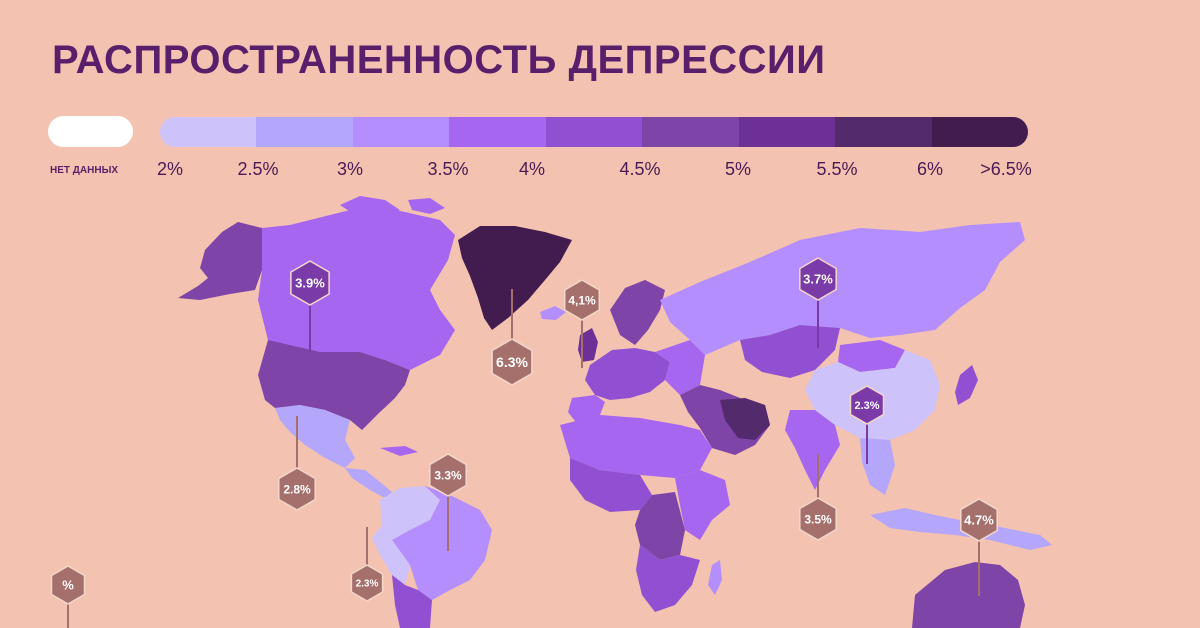 Image resolution: width=1200 pixels, height=628 pixels. Describe the element at coordinates (410, 513) in the screenshot. I see `region-south-america-north` at that location.